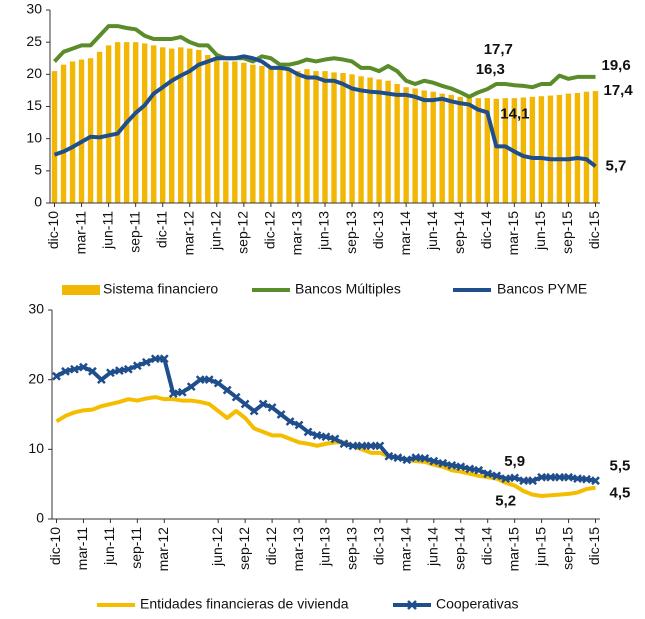 This screenshot has height=619, width=645. Describe the element at coordinates (620, 466) in the screenshot. I see `value-label: 5,5` at that location.